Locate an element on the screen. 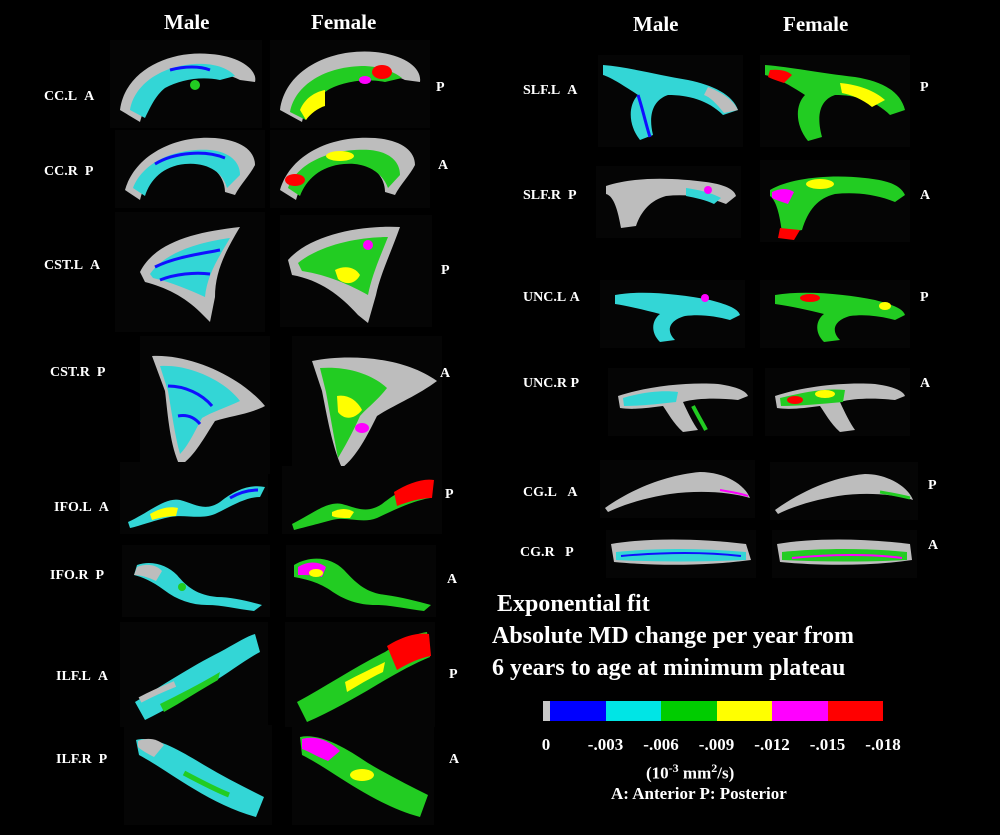 The image size is (1000, 835). units-label: (10-3 mm2/s) is located at coordinates (690, 772).